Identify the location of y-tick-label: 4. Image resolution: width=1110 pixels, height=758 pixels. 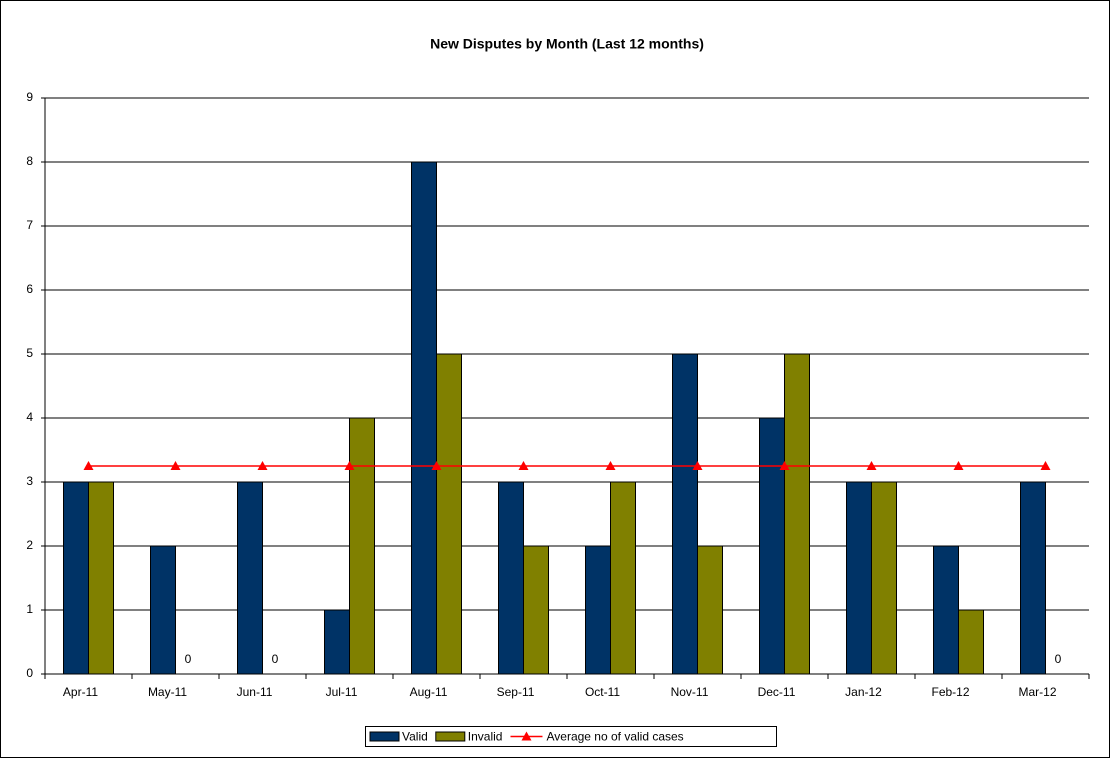
(29, 417).